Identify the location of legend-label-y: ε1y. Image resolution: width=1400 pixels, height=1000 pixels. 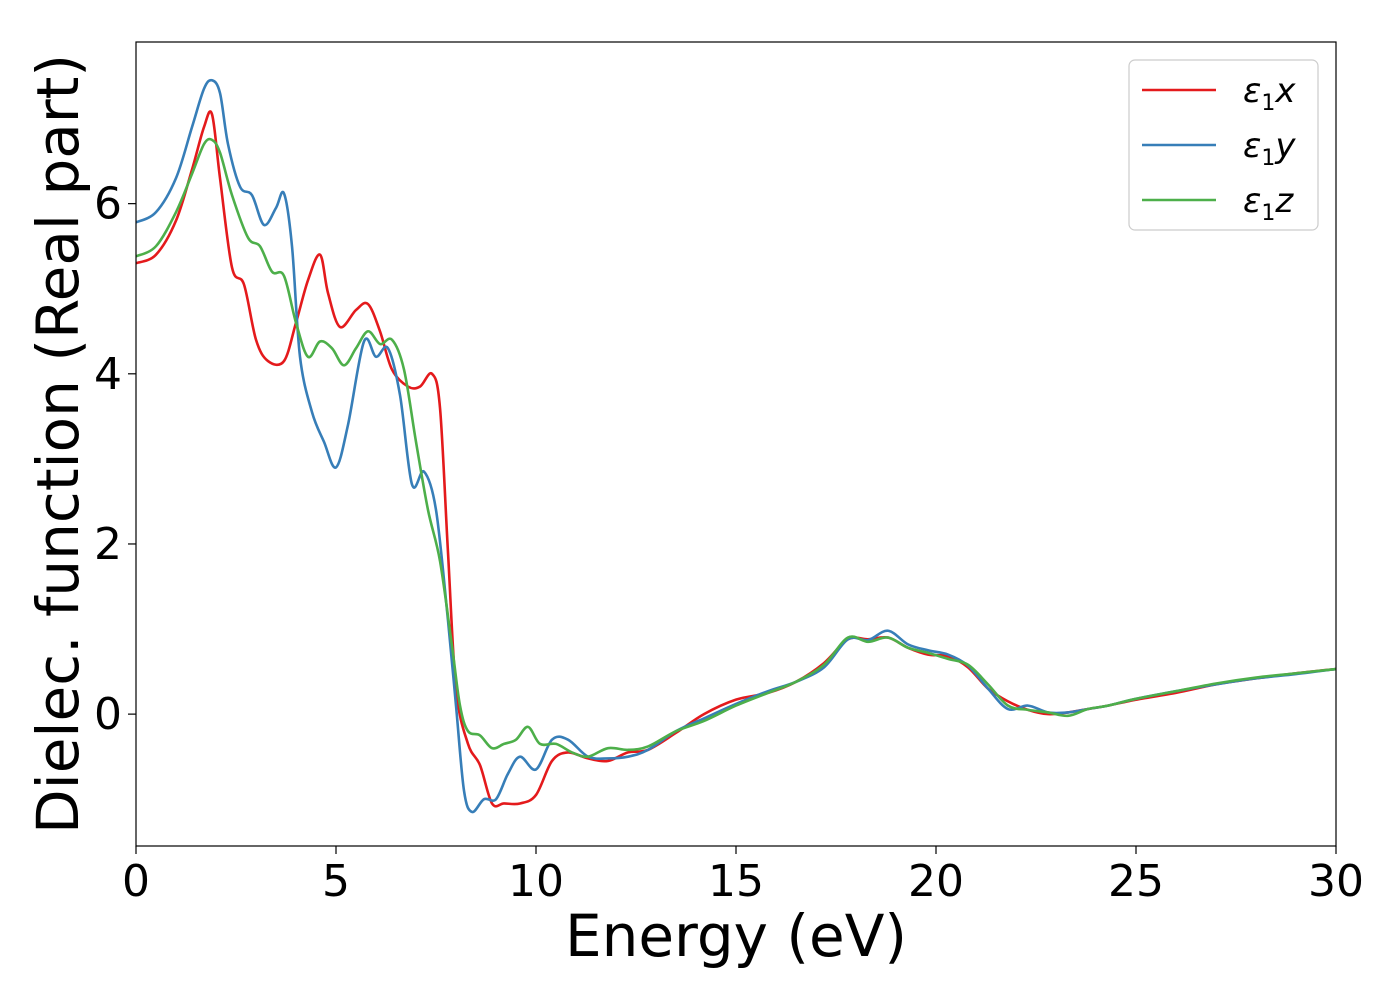
(1269, 148).